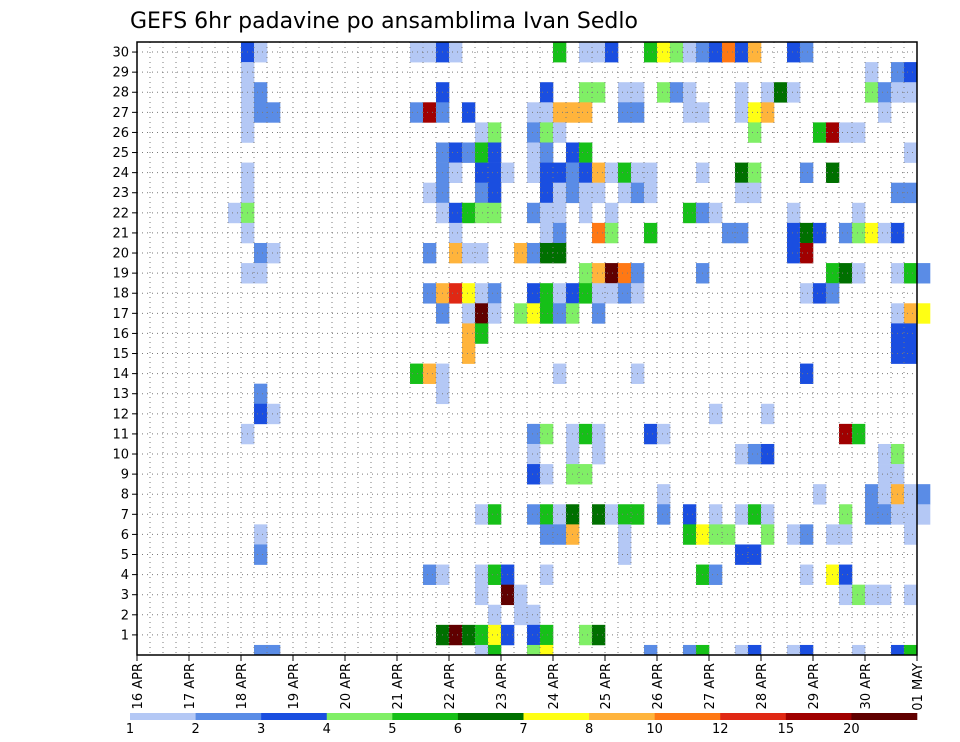 This screenshot has width=960, height=742. I want to click on x-tick-label: 24 APR, so click(554, 686).